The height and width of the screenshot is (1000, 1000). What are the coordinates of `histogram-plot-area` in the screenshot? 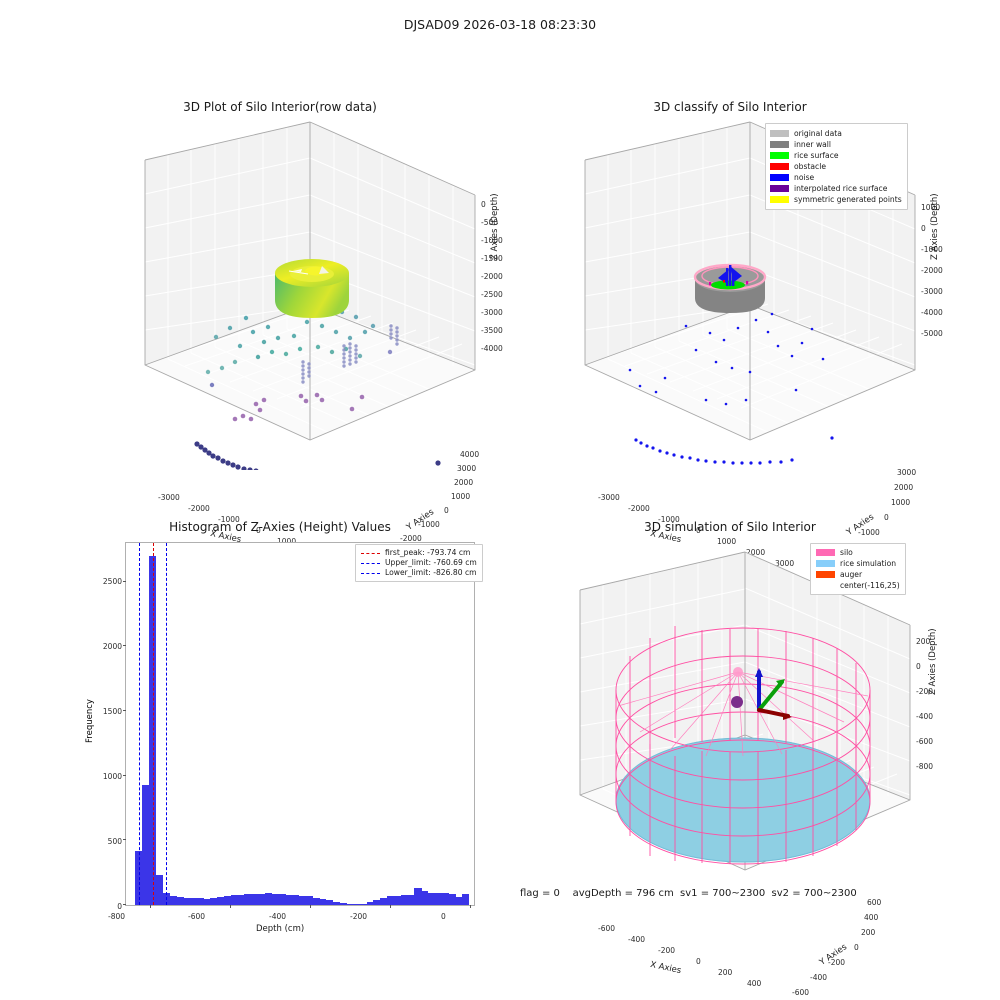 It's located at (299, 725).